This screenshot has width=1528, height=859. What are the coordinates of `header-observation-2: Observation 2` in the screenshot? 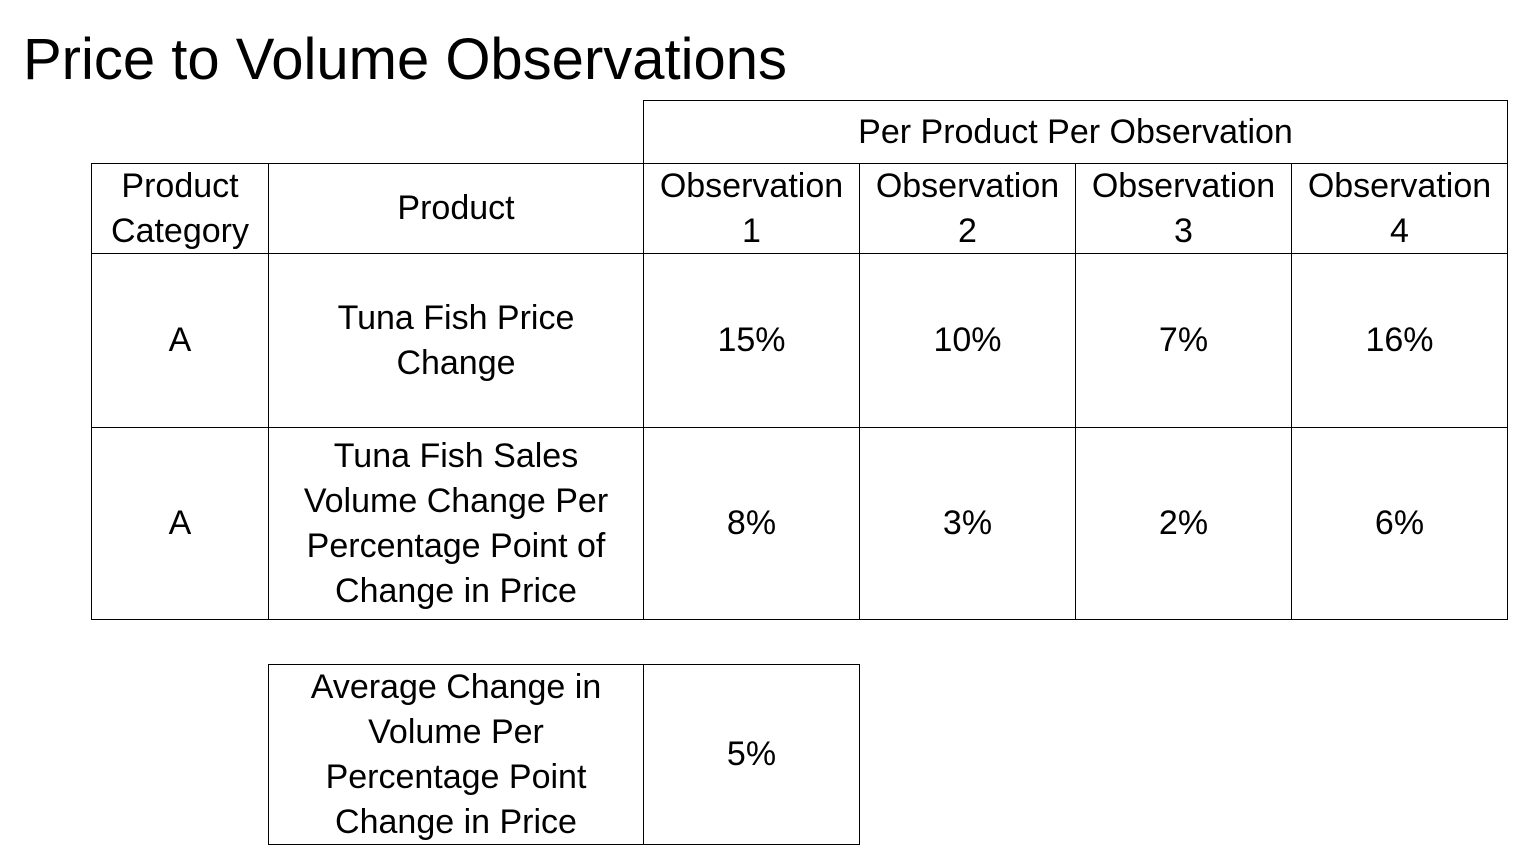 It's located at (967, 208).